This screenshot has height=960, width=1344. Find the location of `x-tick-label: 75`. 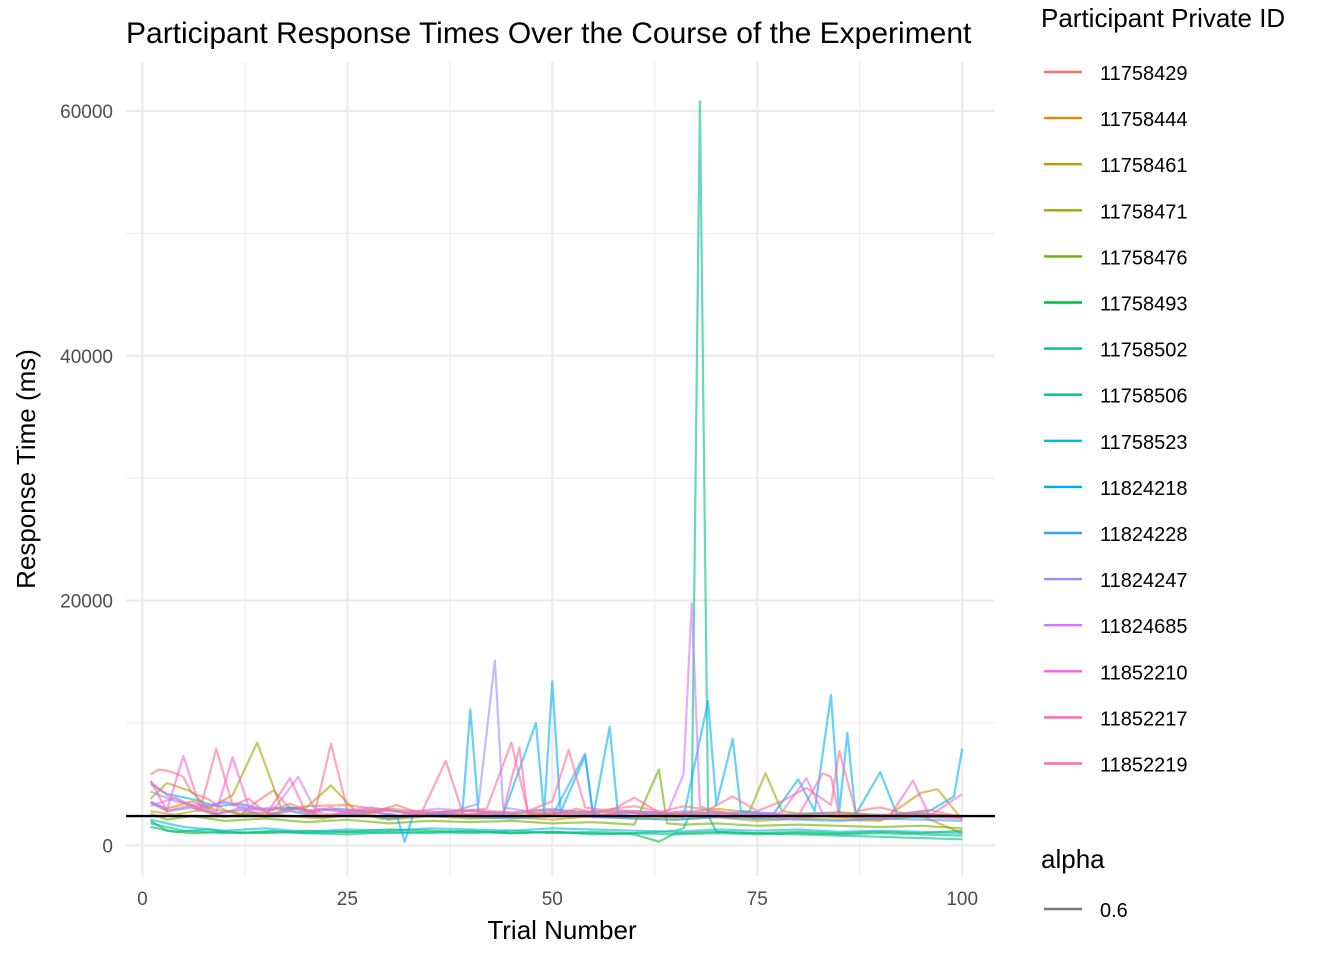

x-tick-label: 75 is located at coordinates (757, 899).